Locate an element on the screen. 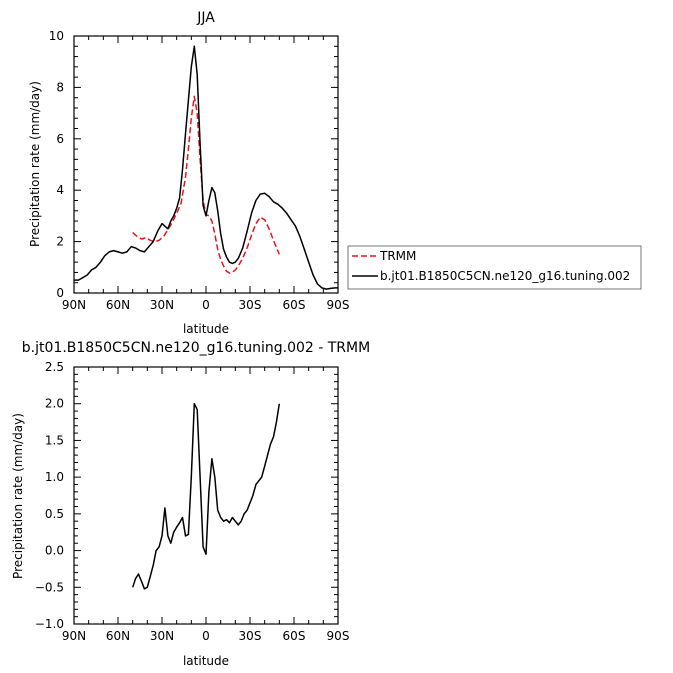 Image resolution: width=673 pixels, height=673 pixels. legend-label-trmm: TRMM is located at coordinates (397, 256).